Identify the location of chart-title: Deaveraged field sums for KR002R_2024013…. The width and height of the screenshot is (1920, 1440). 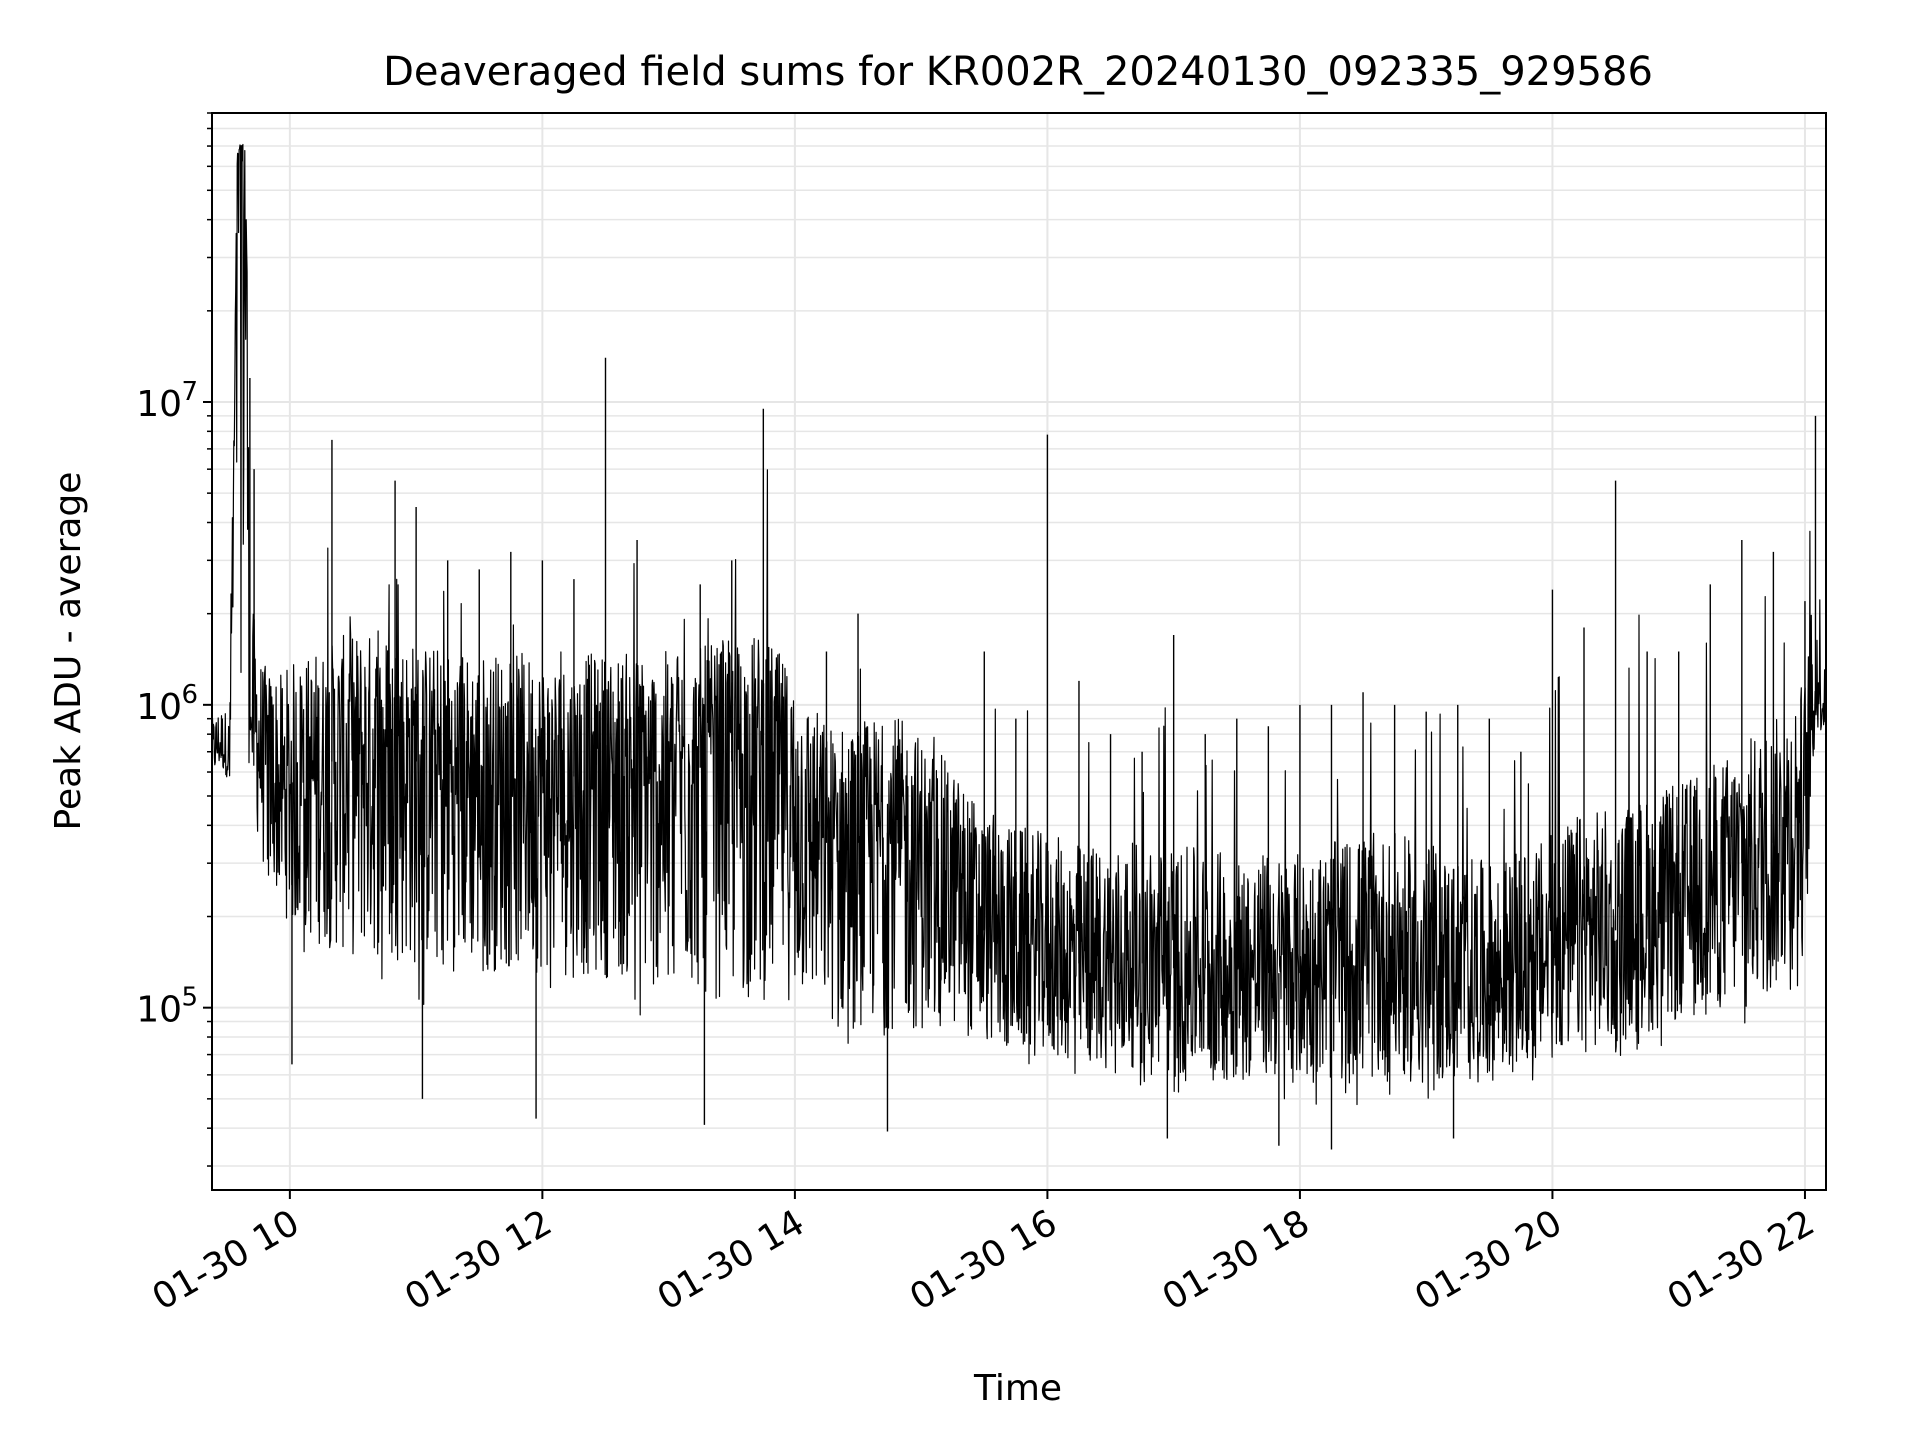
(1018, 72).